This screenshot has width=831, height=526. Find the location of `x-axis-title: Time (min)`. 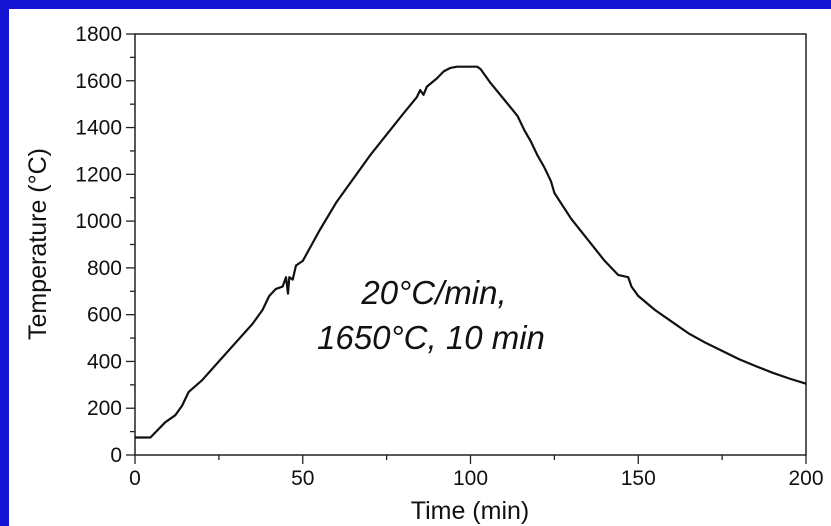

x-axis-title: Time (min) is located at coordinates (470, 511).